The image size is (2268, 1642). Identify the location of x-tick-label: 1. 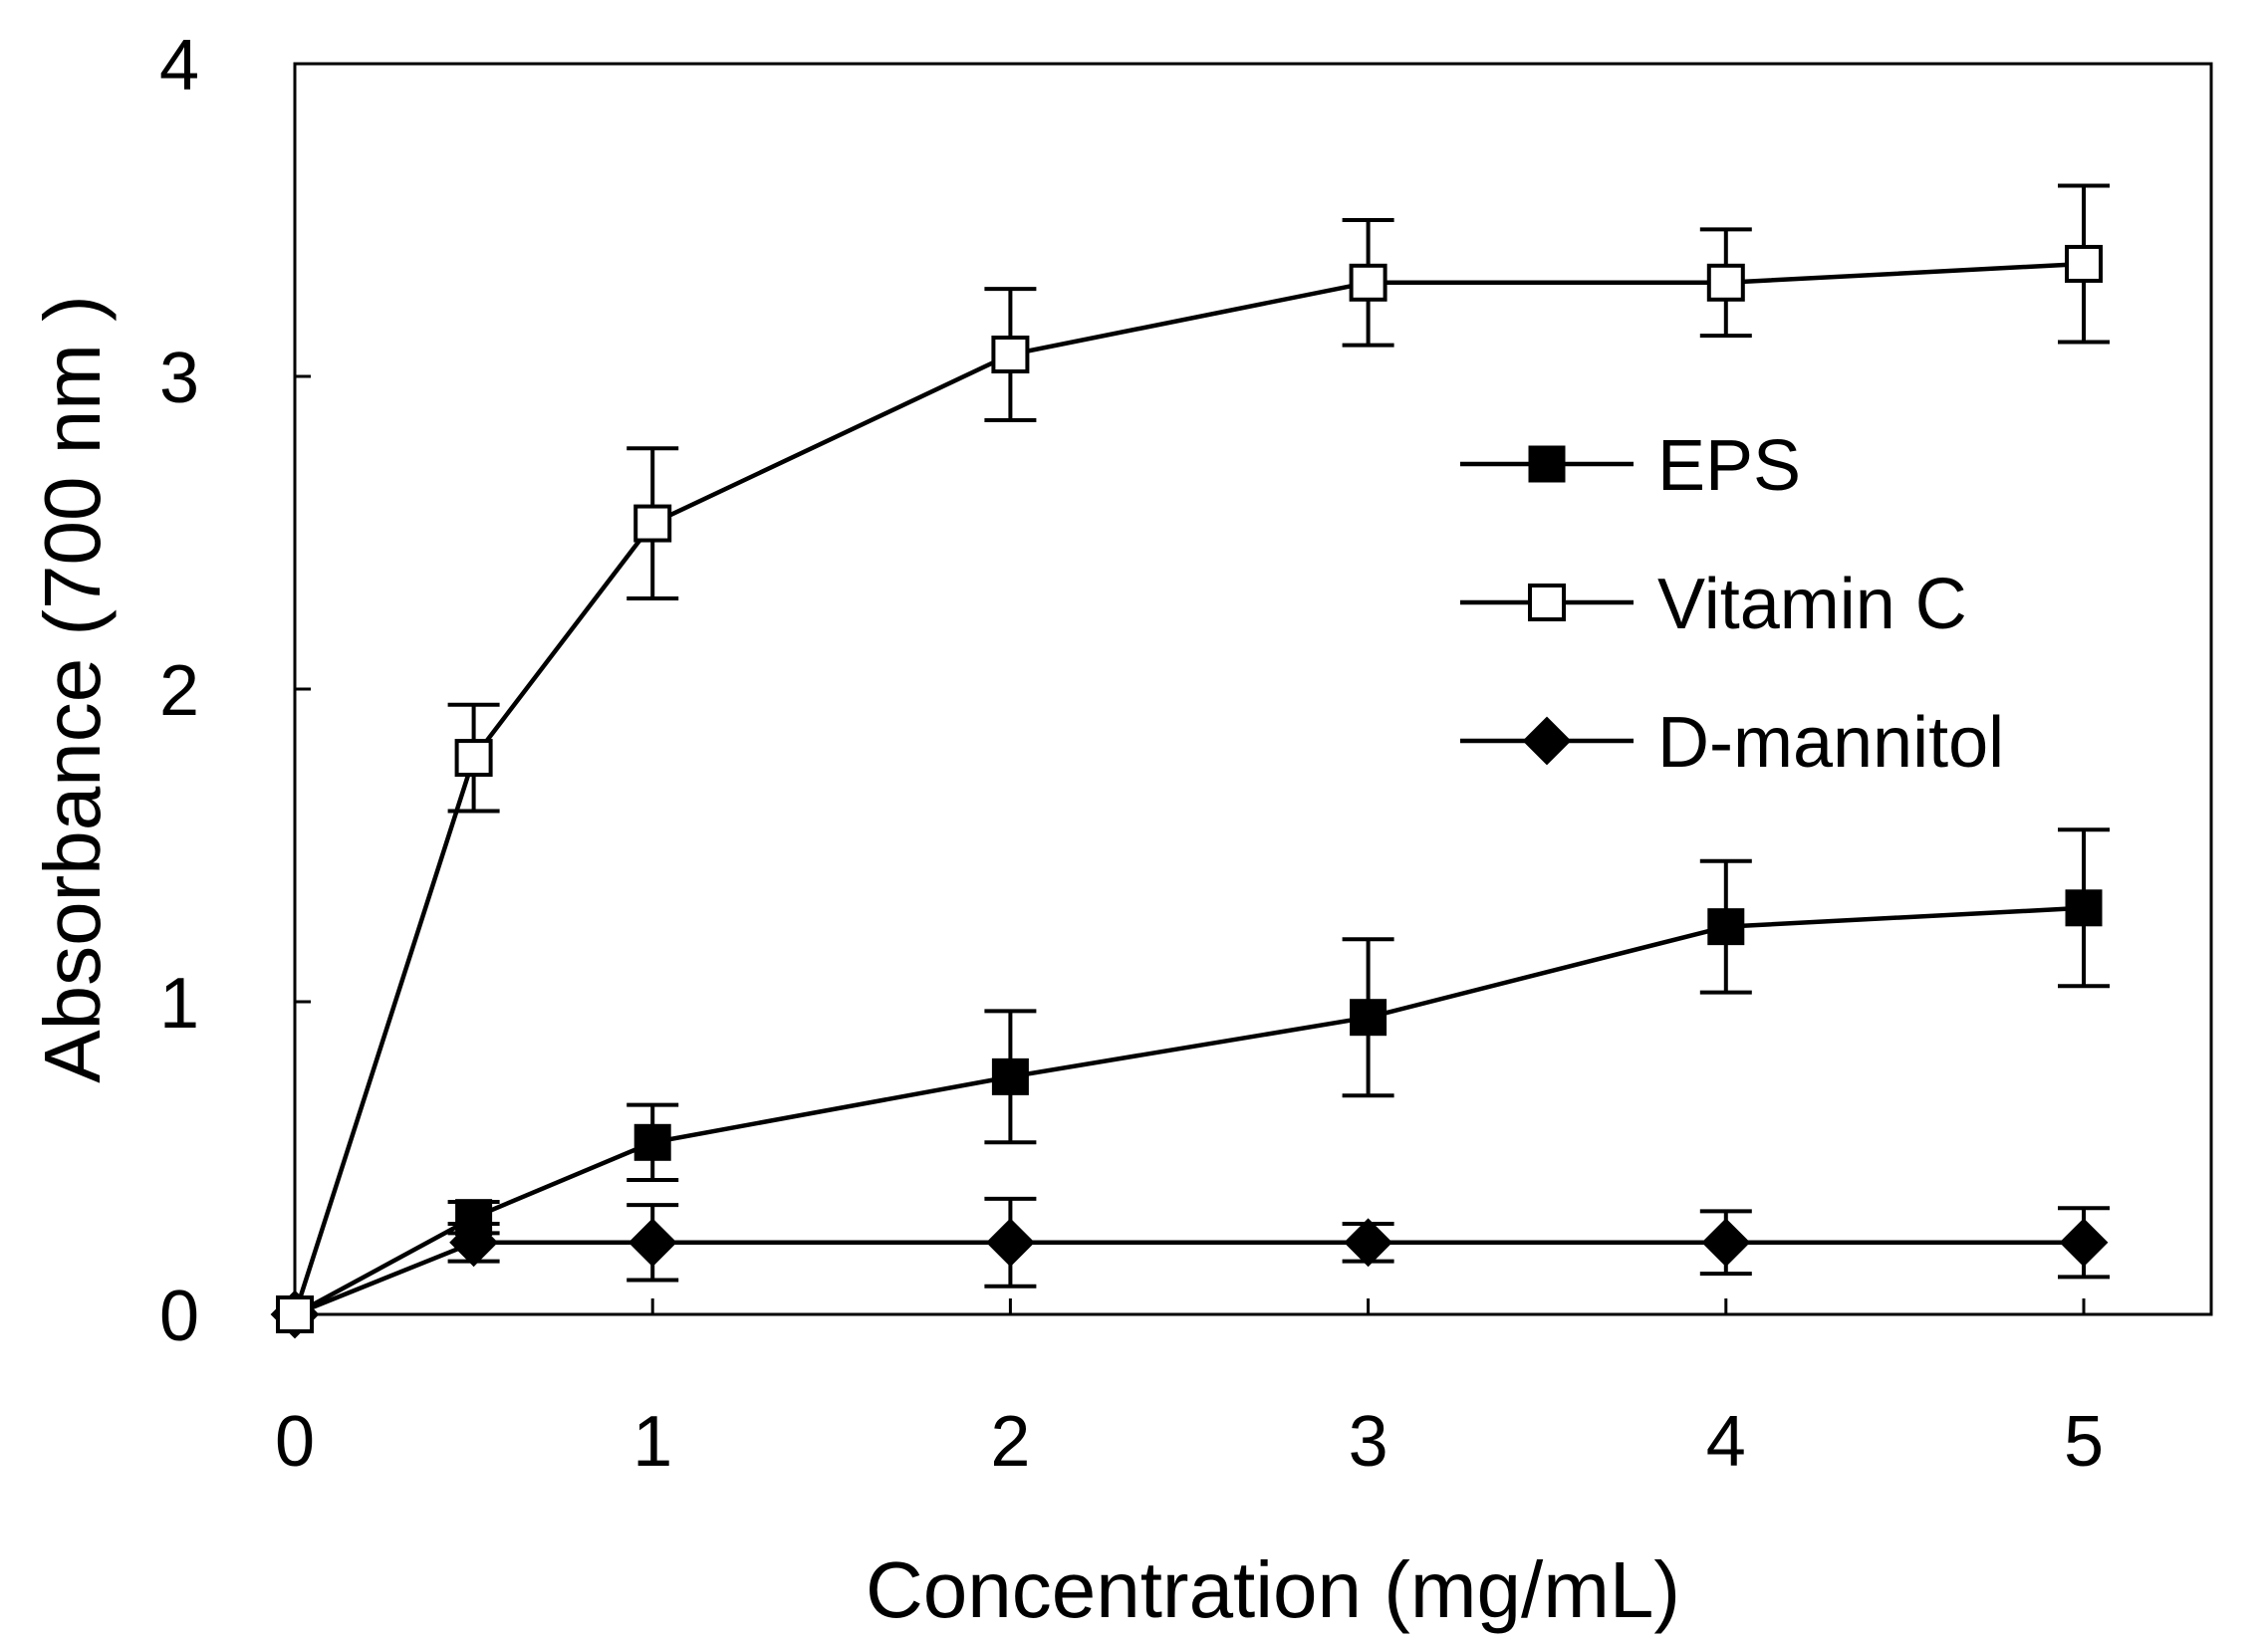
(652, 1442).